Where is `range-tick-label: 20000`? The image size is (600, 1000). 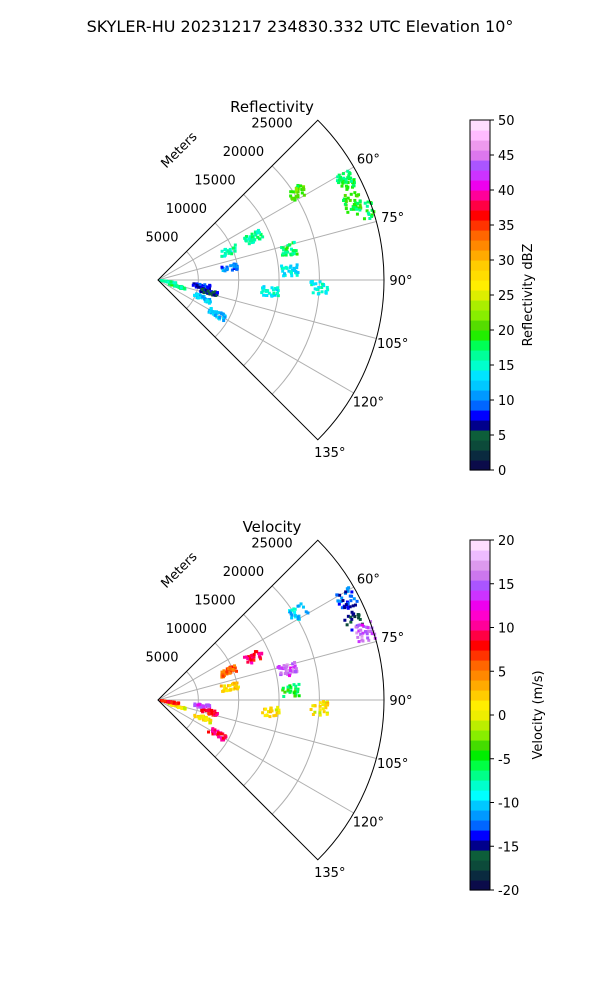
range-tick-label: 20000 is located at coordinates (243, 152).